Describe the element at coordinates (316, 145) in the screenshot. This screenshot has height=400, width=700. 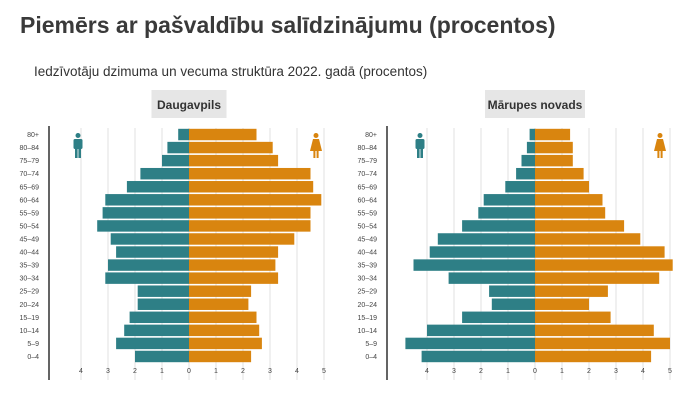
I see `woman-icon` at that location.